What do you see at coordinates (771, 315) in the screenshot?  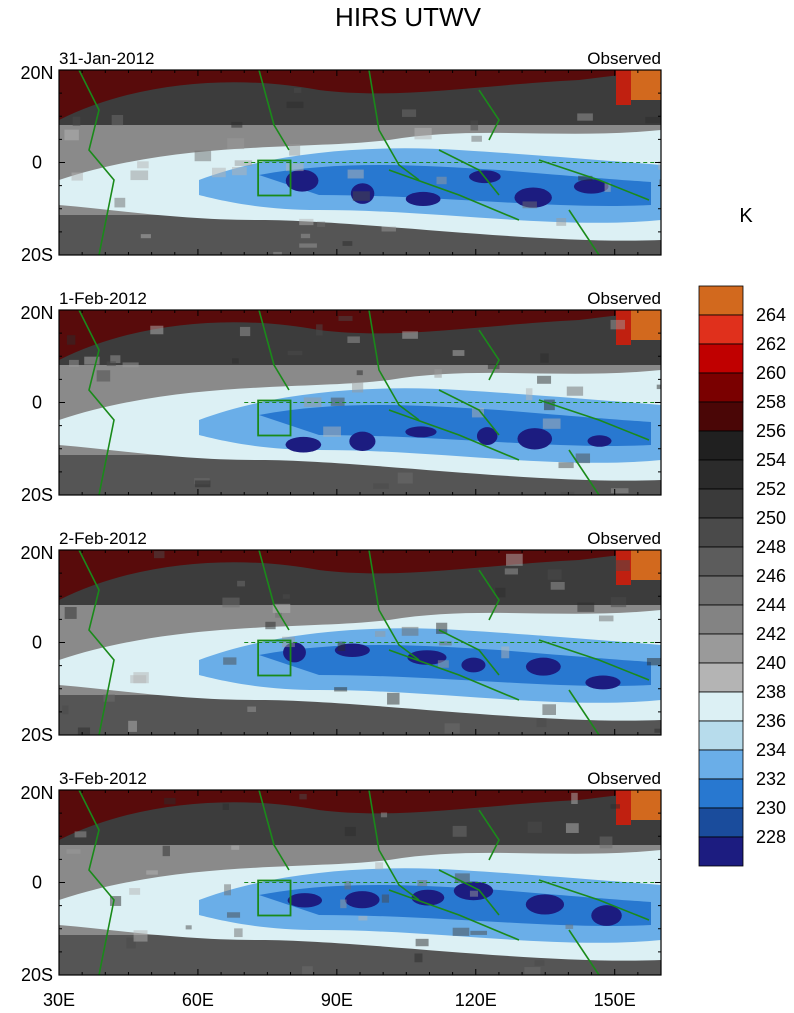 I see `colorbar-level-label: 264` at bounding box center [771, 315].